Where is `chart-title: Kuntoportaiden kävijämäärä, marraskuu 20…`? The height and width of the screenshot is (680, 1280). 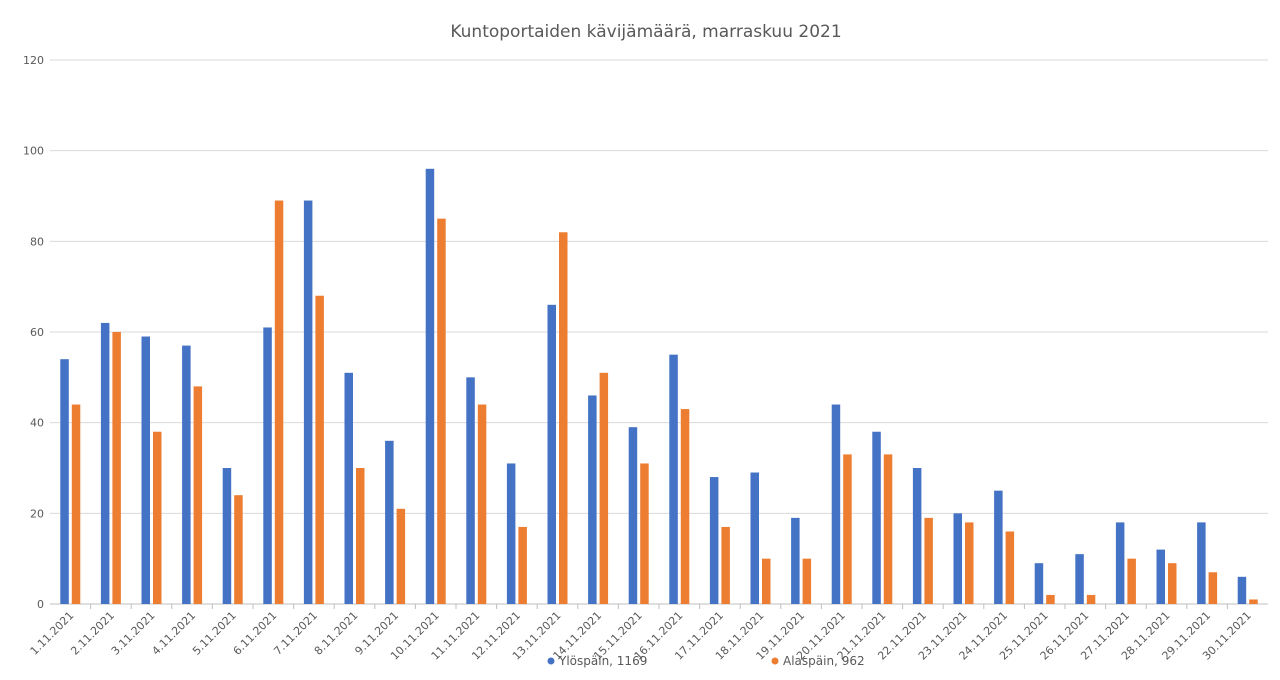 chart-title: Kuntoportaiden kävijämäärä, marraskuu 20… is located at coordinates (645, 32).